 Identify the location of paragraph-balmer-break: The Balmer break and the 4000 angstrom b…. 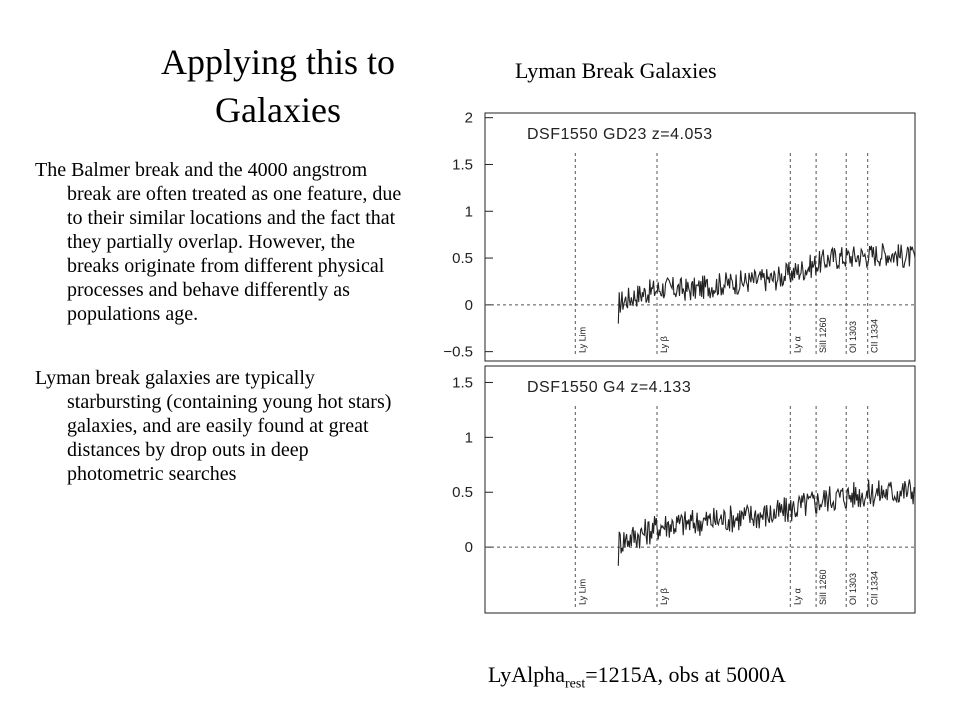
(218, 242).